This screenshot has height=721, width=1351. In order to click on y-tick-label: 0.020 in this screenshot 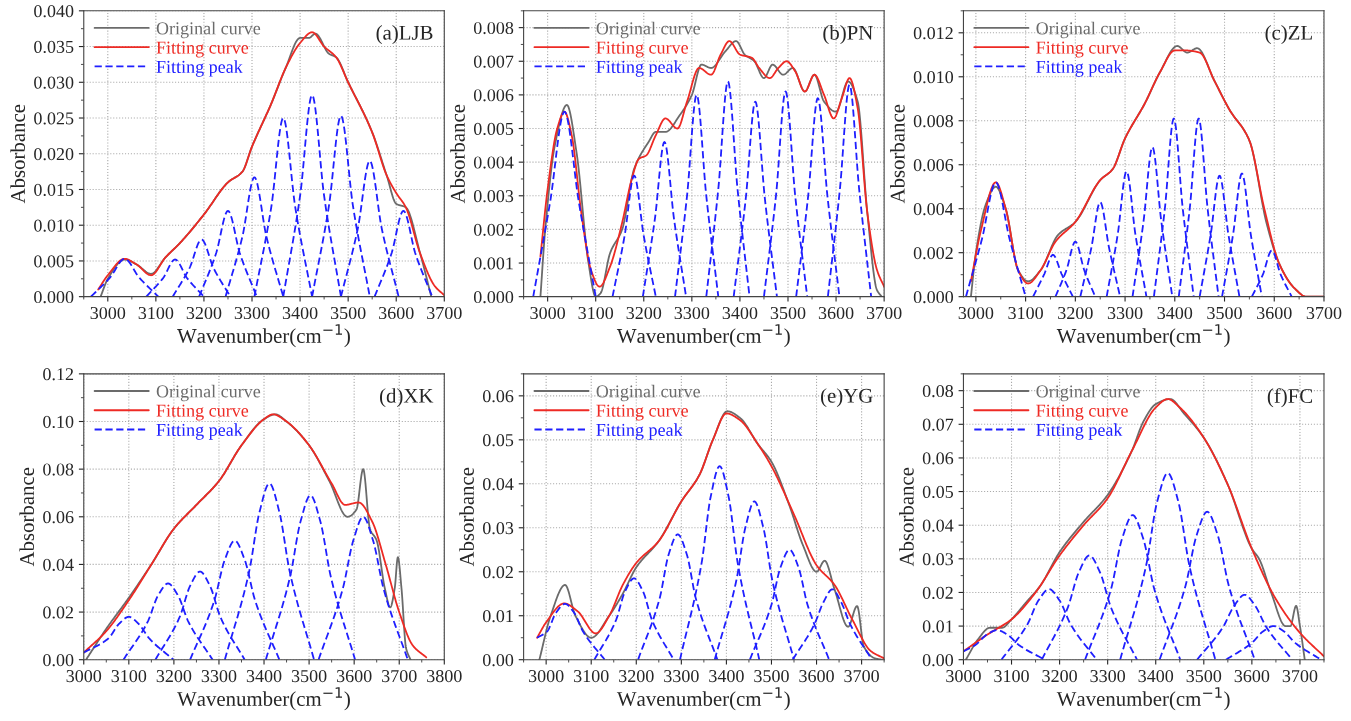, I will do `click(54, 154)`.